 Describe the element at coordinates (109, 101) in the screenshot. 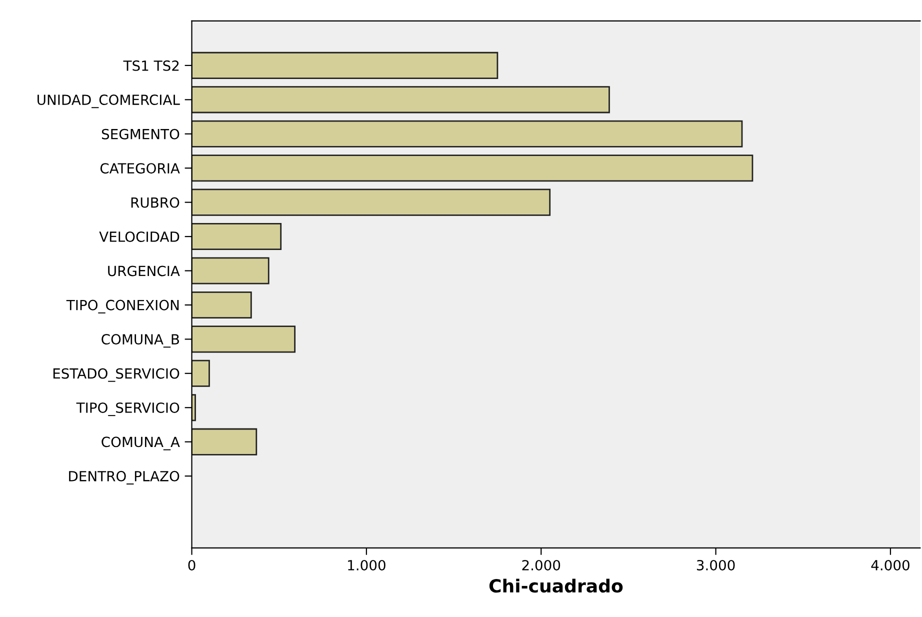

I see `y-tick-label: UNIDAD_COMERCIAL` at that location.